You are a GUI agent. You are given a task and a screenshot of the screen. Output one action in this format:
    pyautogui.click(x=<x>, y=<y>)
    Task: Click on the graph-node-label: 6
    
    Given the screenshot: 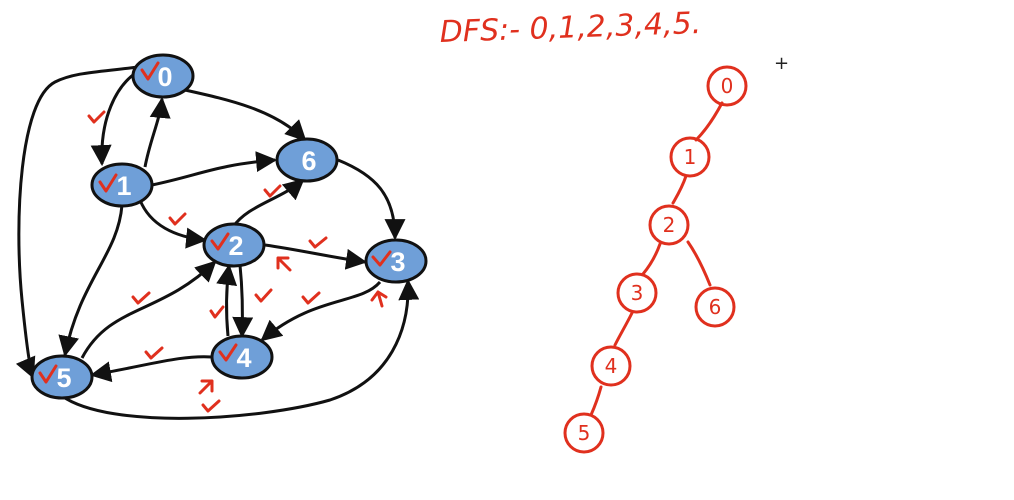 What is the action you would take?
    pyautogui.click(x=308, y=161)
    